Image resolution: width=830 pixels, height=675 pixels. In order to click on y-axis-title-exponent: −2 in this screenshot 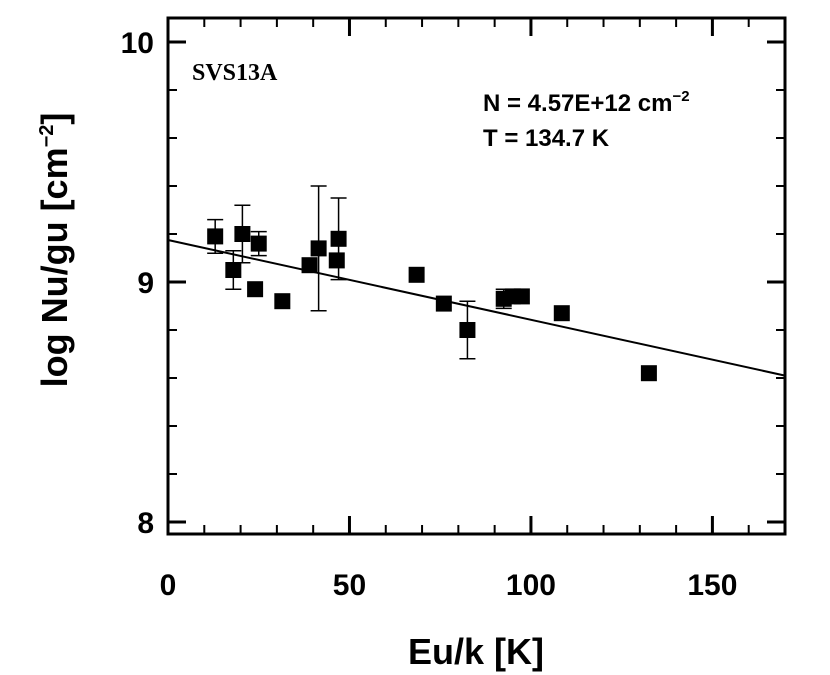, I will do `click(47, 136)`.